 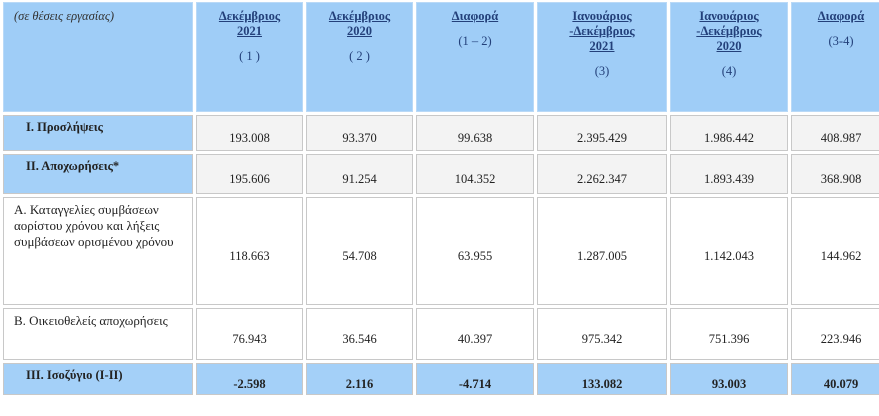 What do you see at coordinates (359, 334) in the screenshot?
I see `value-cell: 36.546` at bounding box center [359, 334].